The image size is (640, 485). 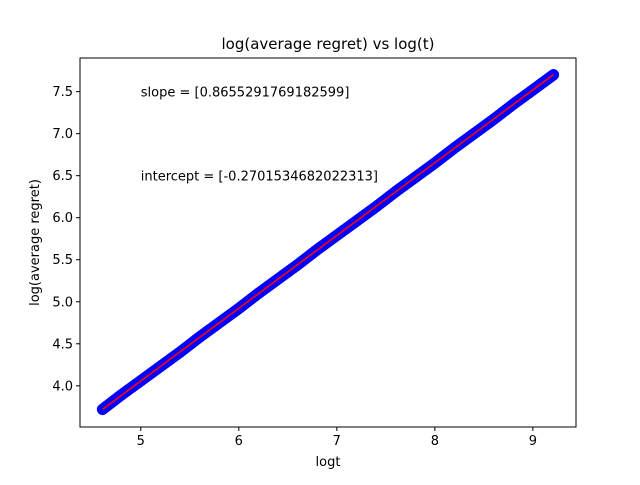 I want to click on x-tick-label: 5, so click(x=141, y=441).